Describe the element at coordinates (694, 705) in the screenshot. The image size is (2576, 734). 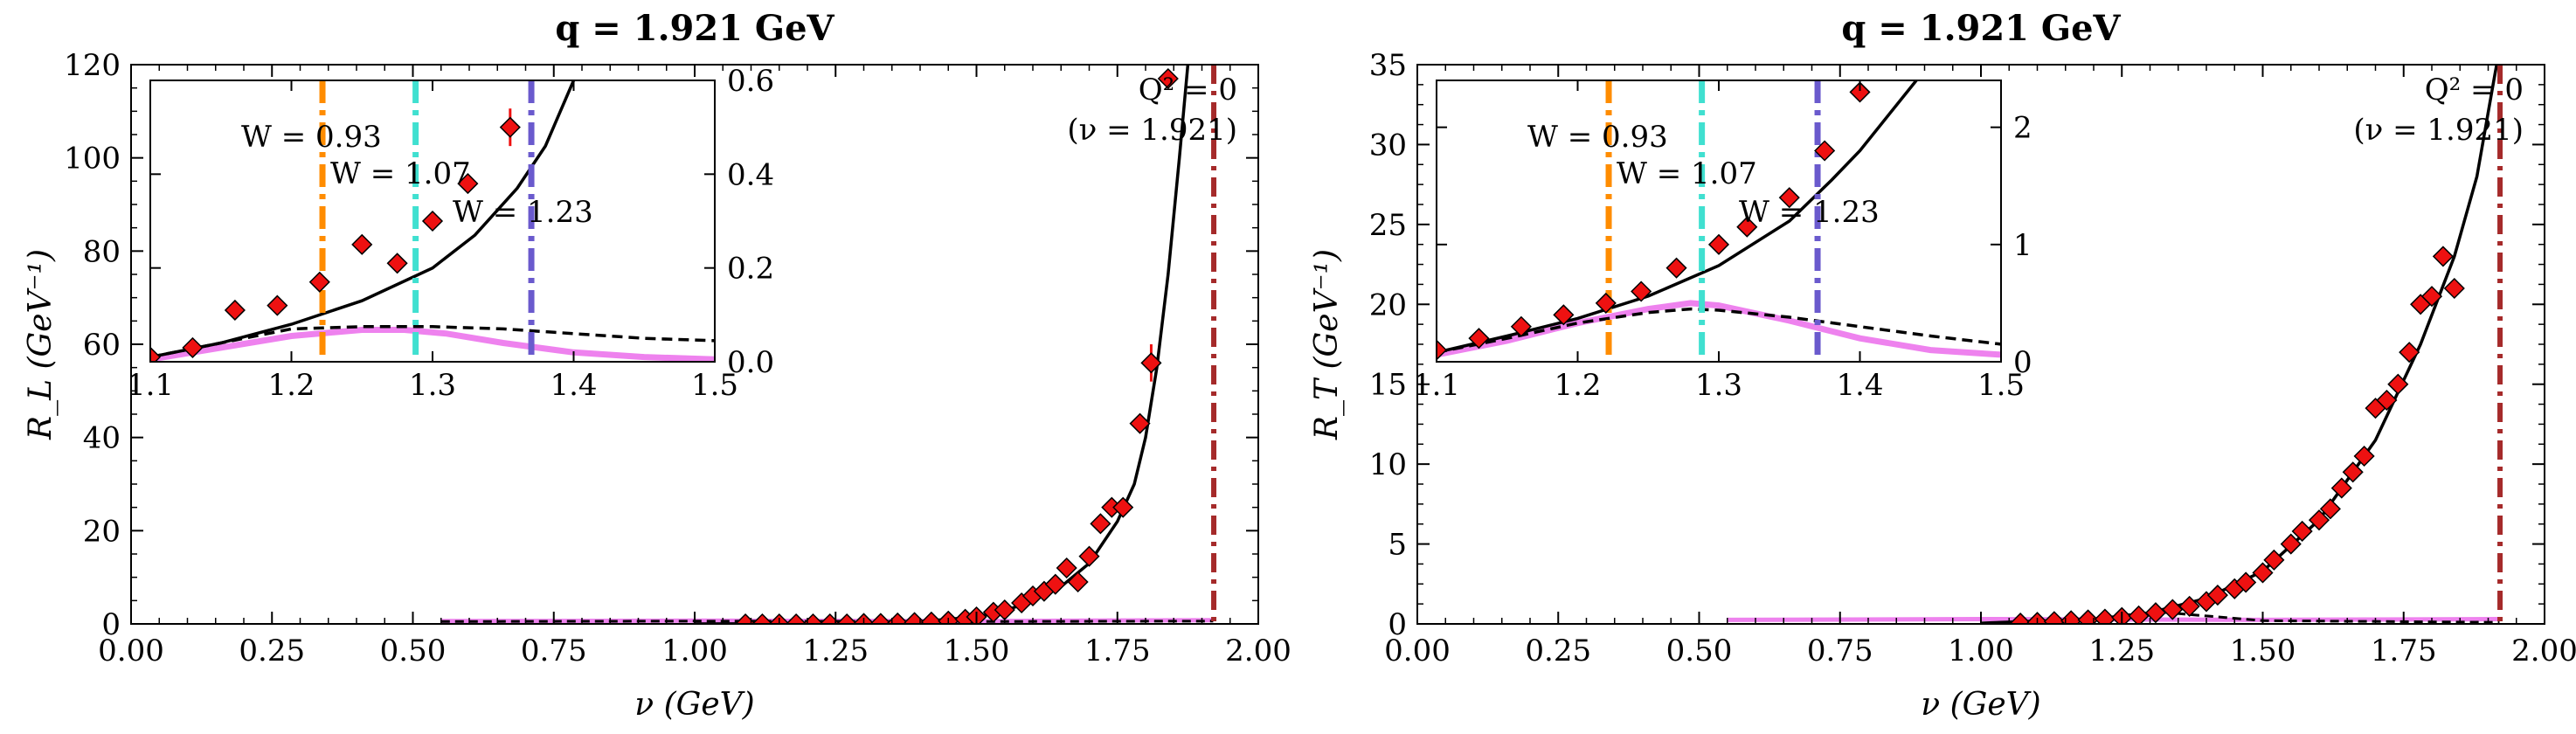
I see `x-axis-label: ν (GeV)` at that location.